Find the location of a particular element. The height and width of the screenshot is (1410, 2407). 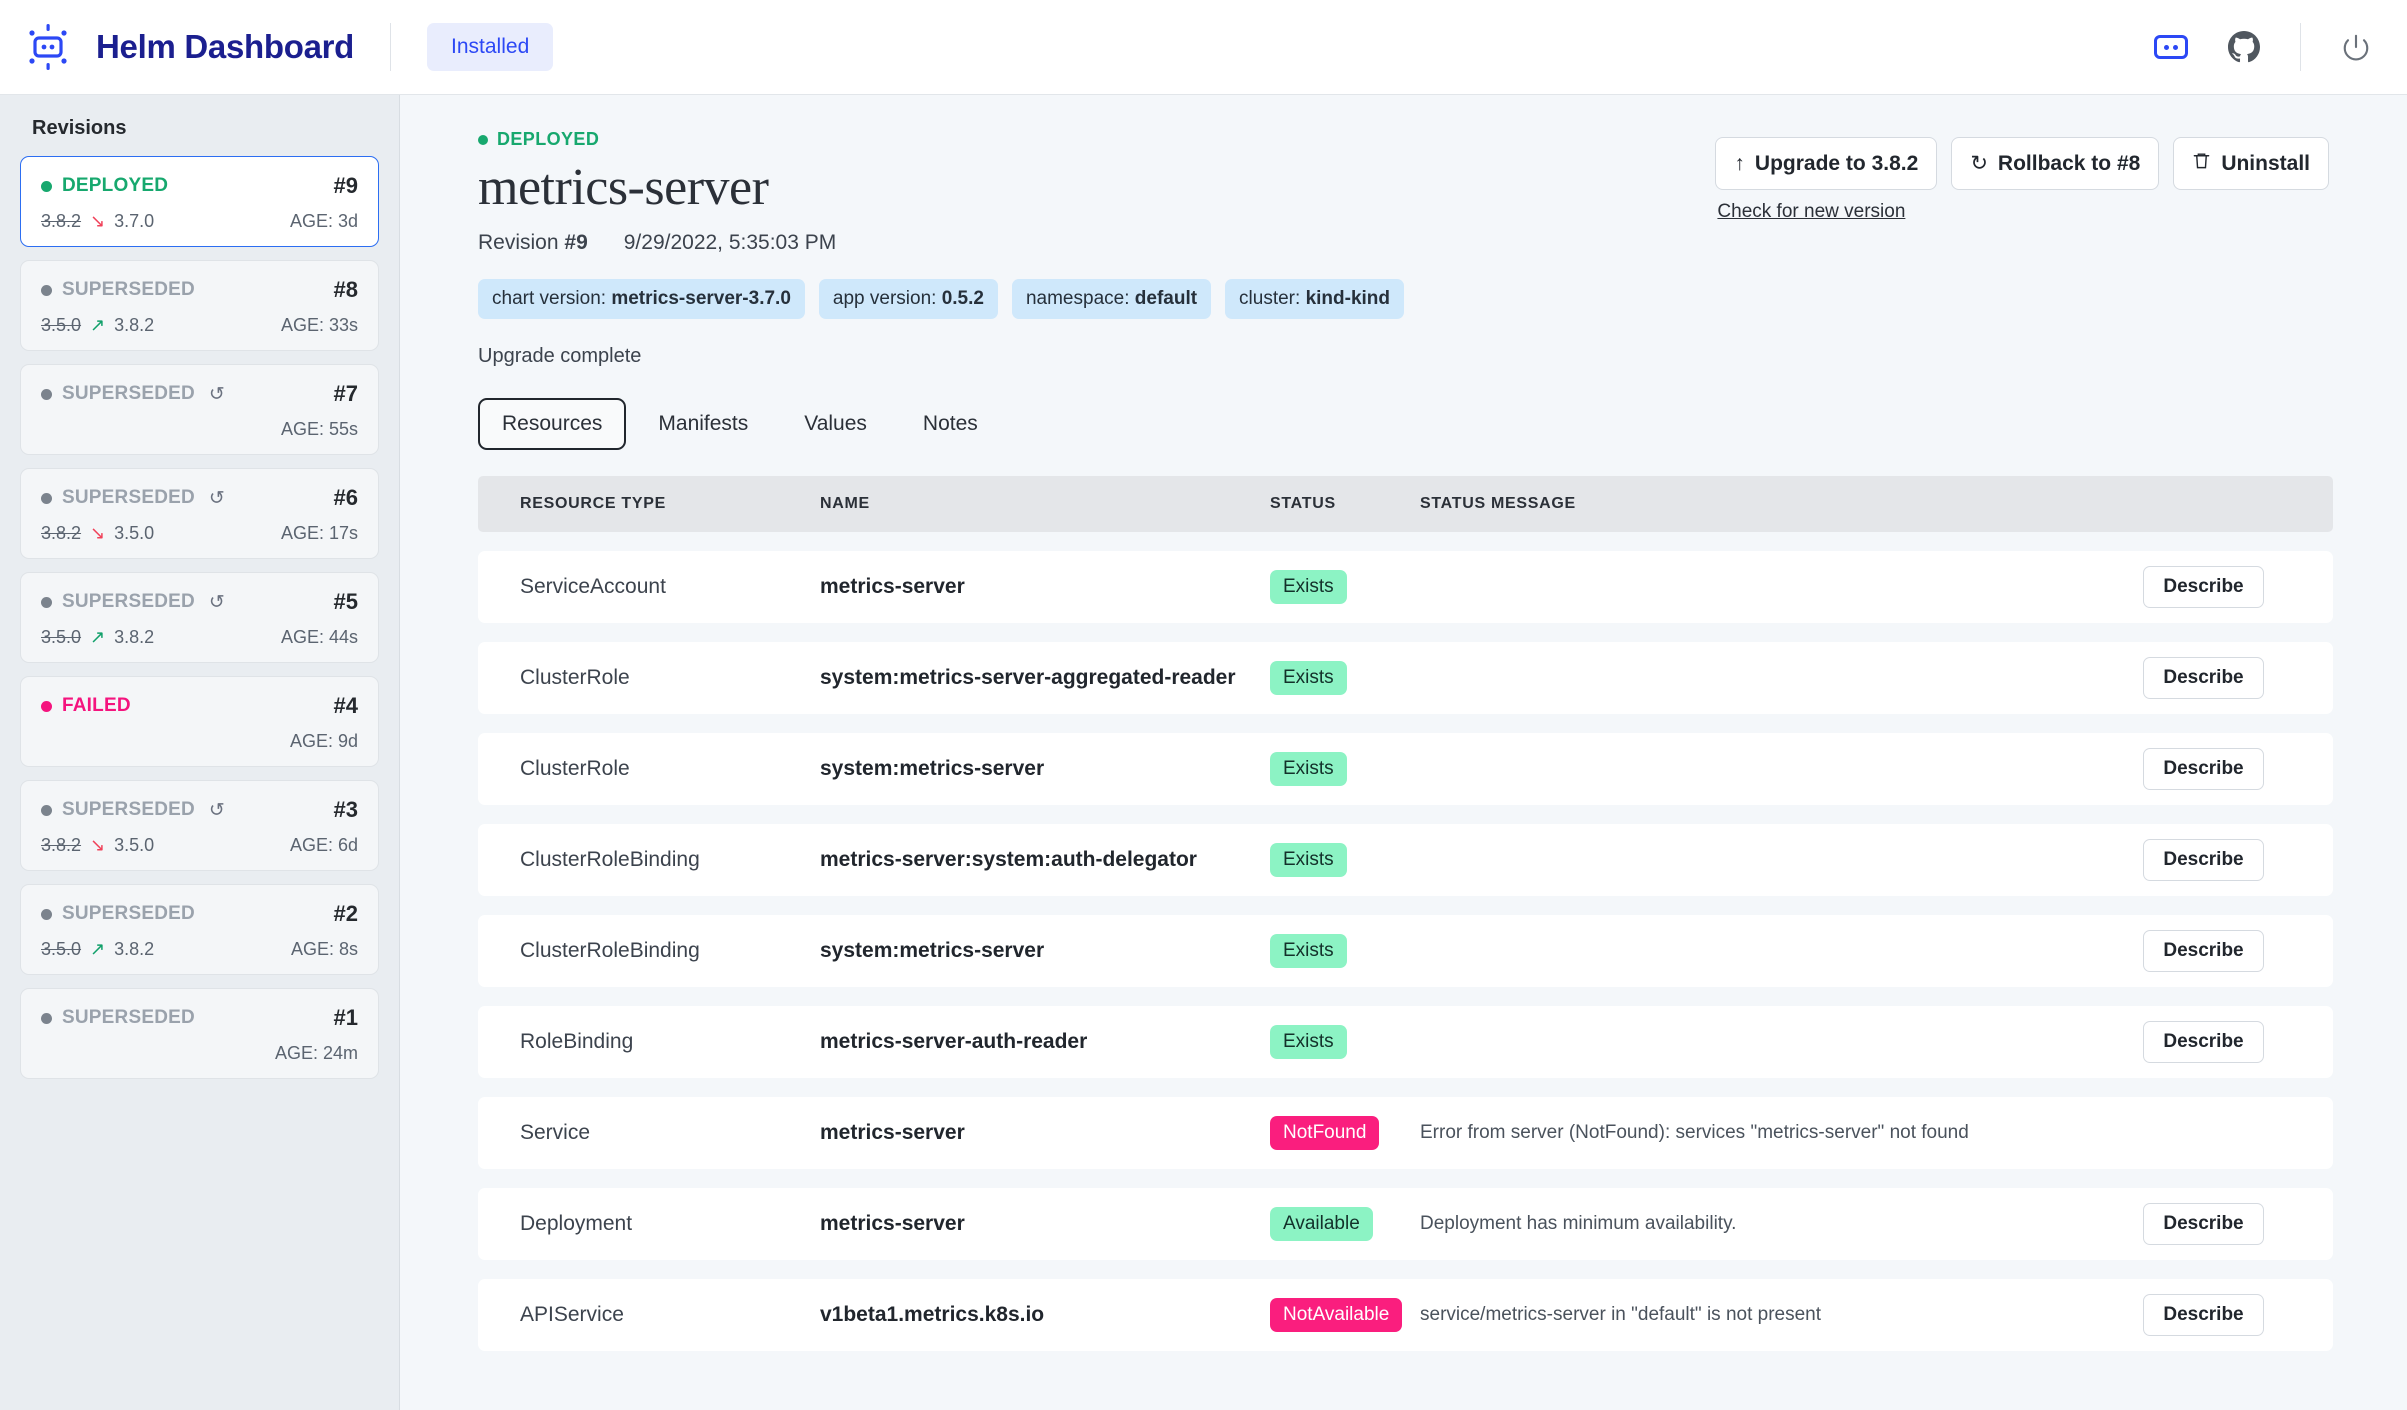

rollback-button: ↻ Rollback to #8 is located at coordinates (2055, 163).